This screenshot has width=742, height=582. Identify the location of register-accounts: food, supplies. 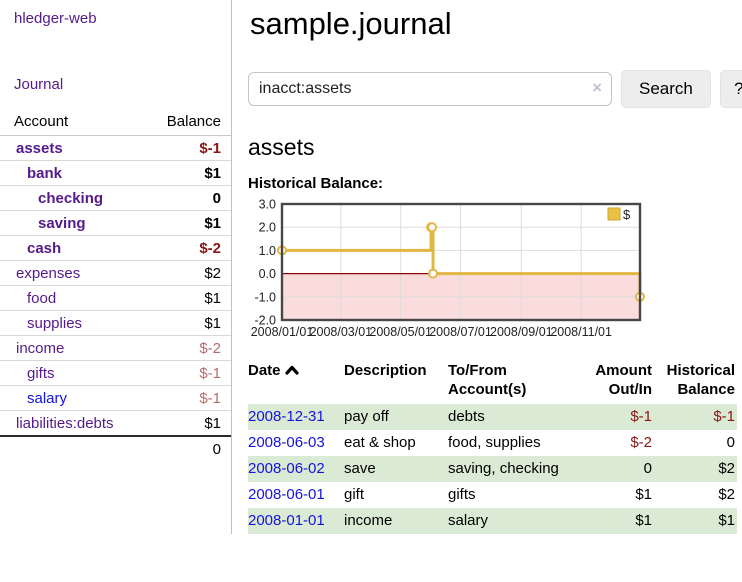
(494, 442).